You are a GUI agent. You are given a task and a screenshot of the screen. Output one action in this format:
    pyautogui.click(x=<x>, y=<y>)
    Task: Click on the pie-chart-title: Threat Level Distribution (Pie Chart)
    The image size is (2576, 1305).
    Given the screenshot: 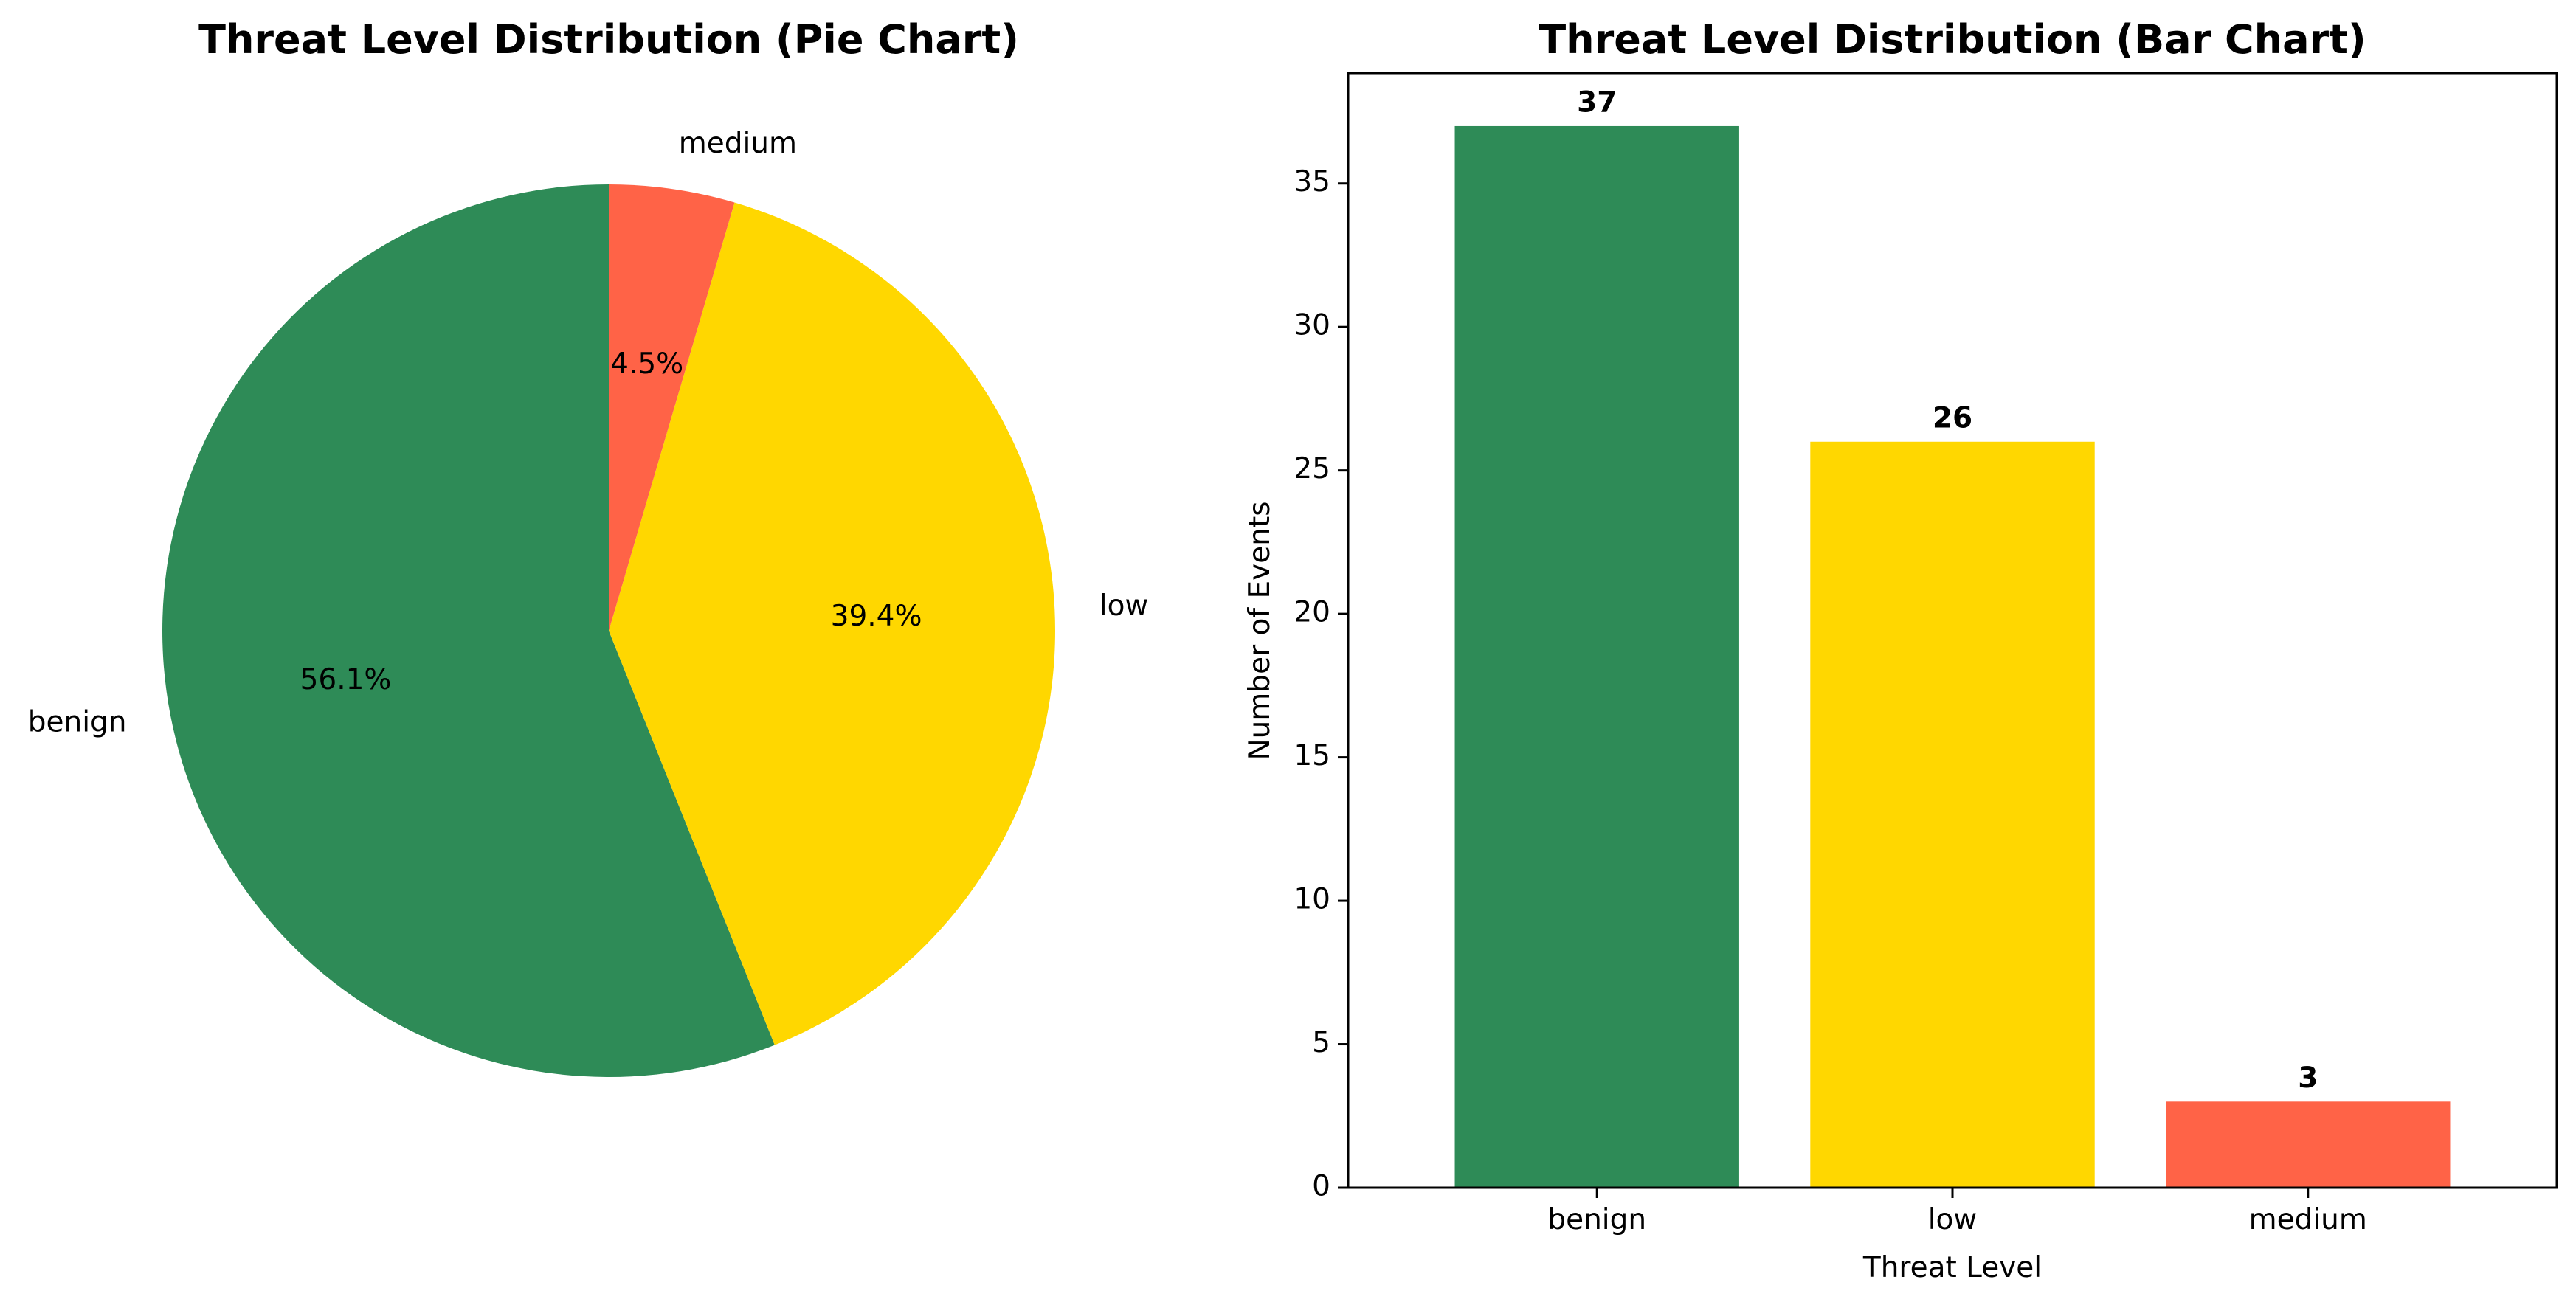 What is the action you would take?
    pyautogui.click(x=609, y=39)
    